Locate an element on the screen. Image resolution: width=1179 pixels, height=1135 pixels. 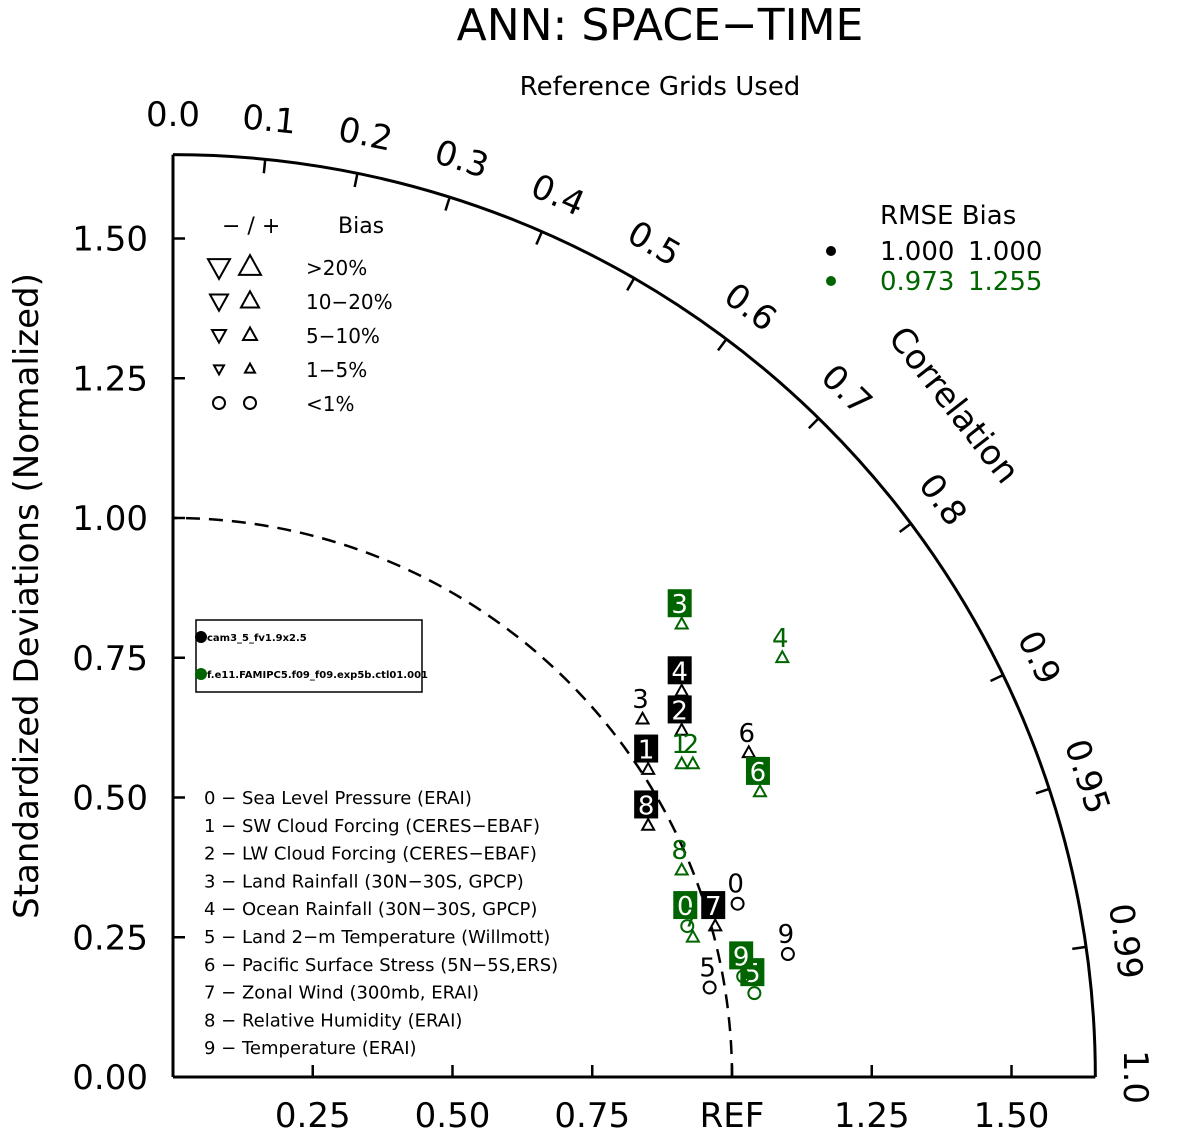
point-label: 2 is located at coordinates (691, 745).